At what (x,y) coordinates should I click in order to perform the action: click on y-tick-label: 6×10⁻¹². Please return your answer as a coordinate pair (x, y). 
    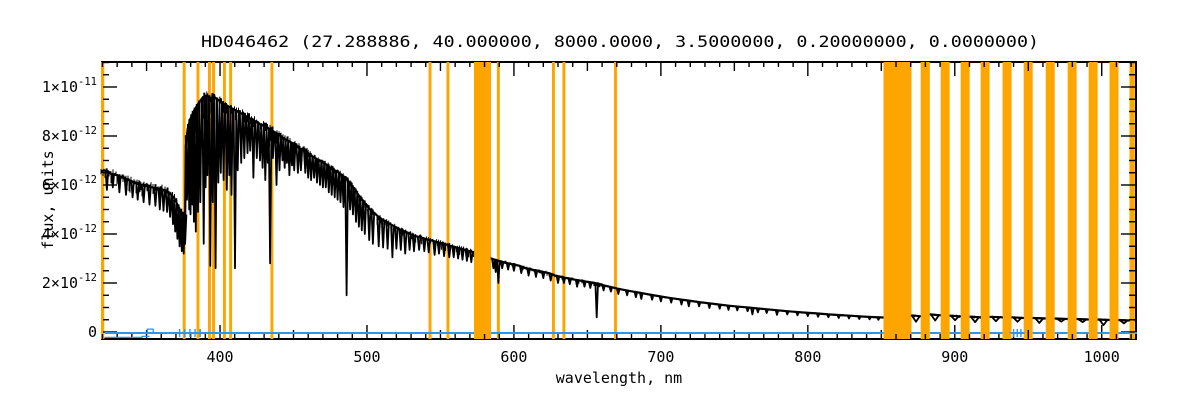
    Looking at the image, I should click on (69, 184).